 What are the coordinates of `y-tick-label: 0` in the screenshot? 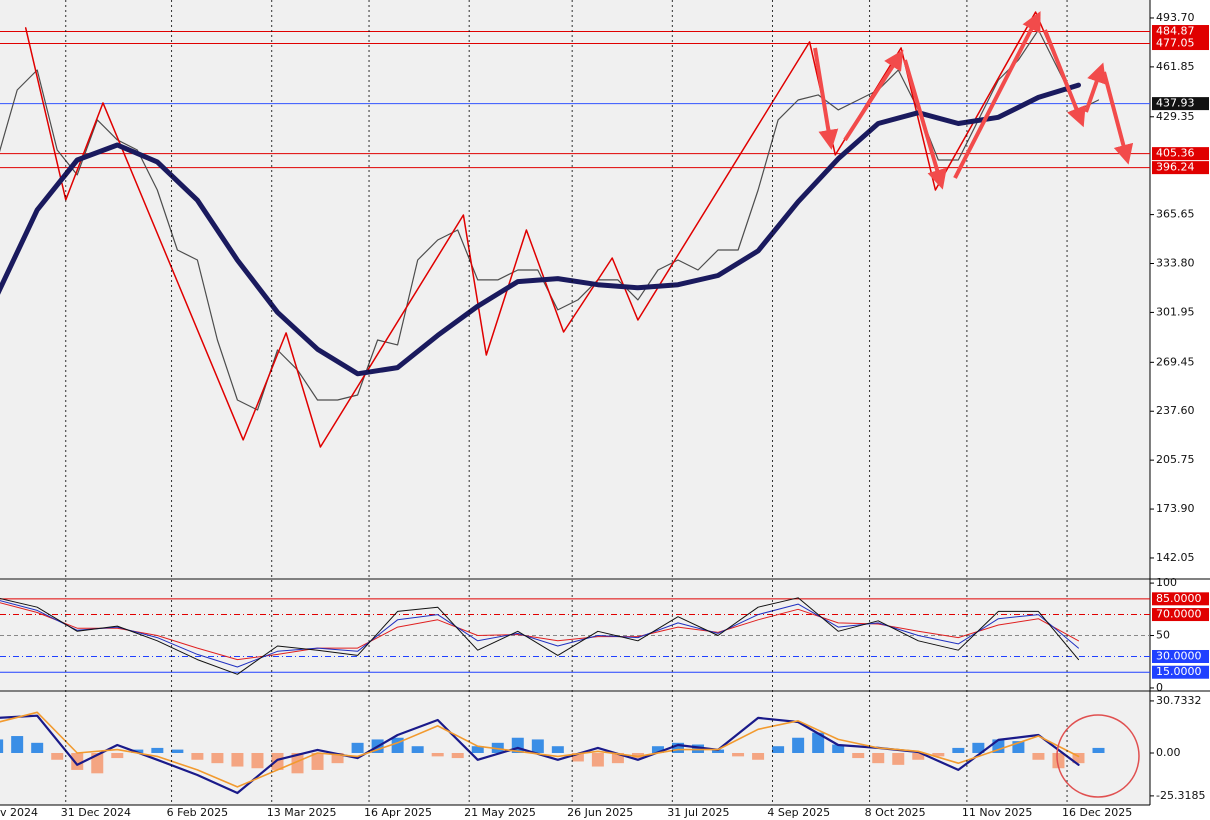 It's located at (1159, 687).